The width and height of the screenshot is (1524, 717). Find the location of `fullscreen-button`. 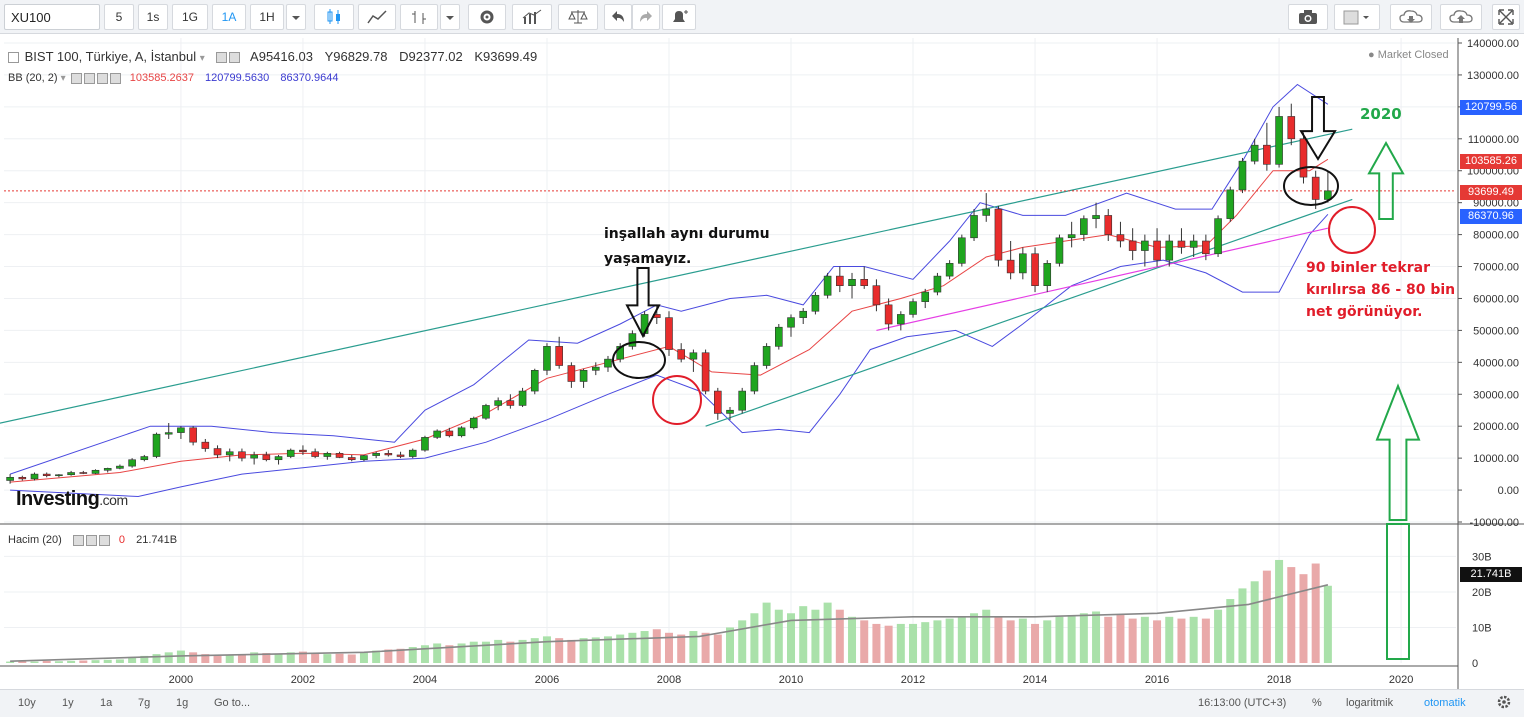

fullscreen-button is located at coordinates (1506, 17).